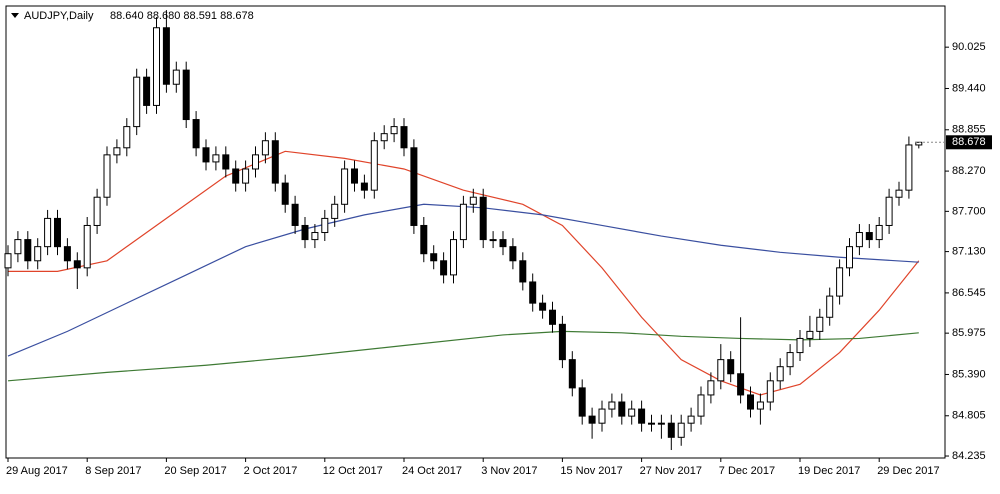 The width and height of the screenshot is (1000, 494). Describe the element at coordinates (969, 252) in the screenshot. I see `y-tick-label: 87.130` at that location.